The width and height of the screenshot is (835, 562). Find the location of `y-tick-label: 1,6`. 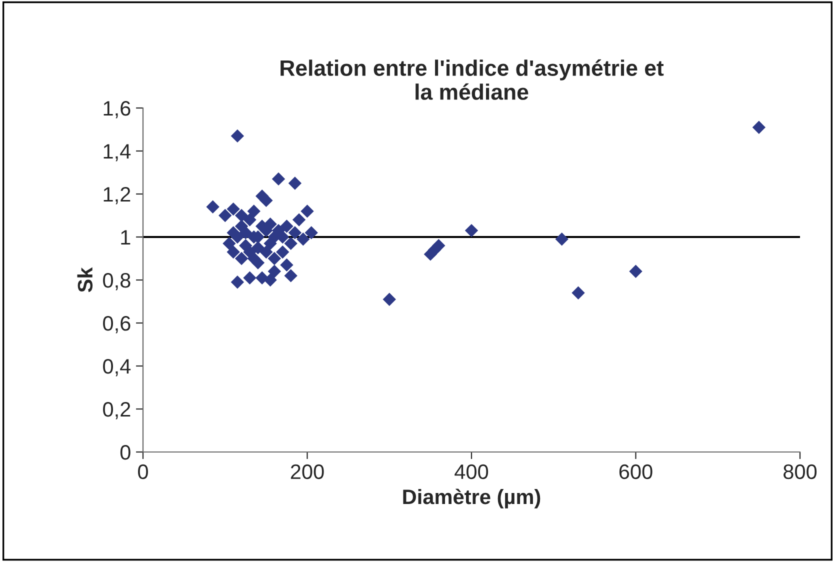

y-tick-label: 1,6 is located at coordinates (117, 109).